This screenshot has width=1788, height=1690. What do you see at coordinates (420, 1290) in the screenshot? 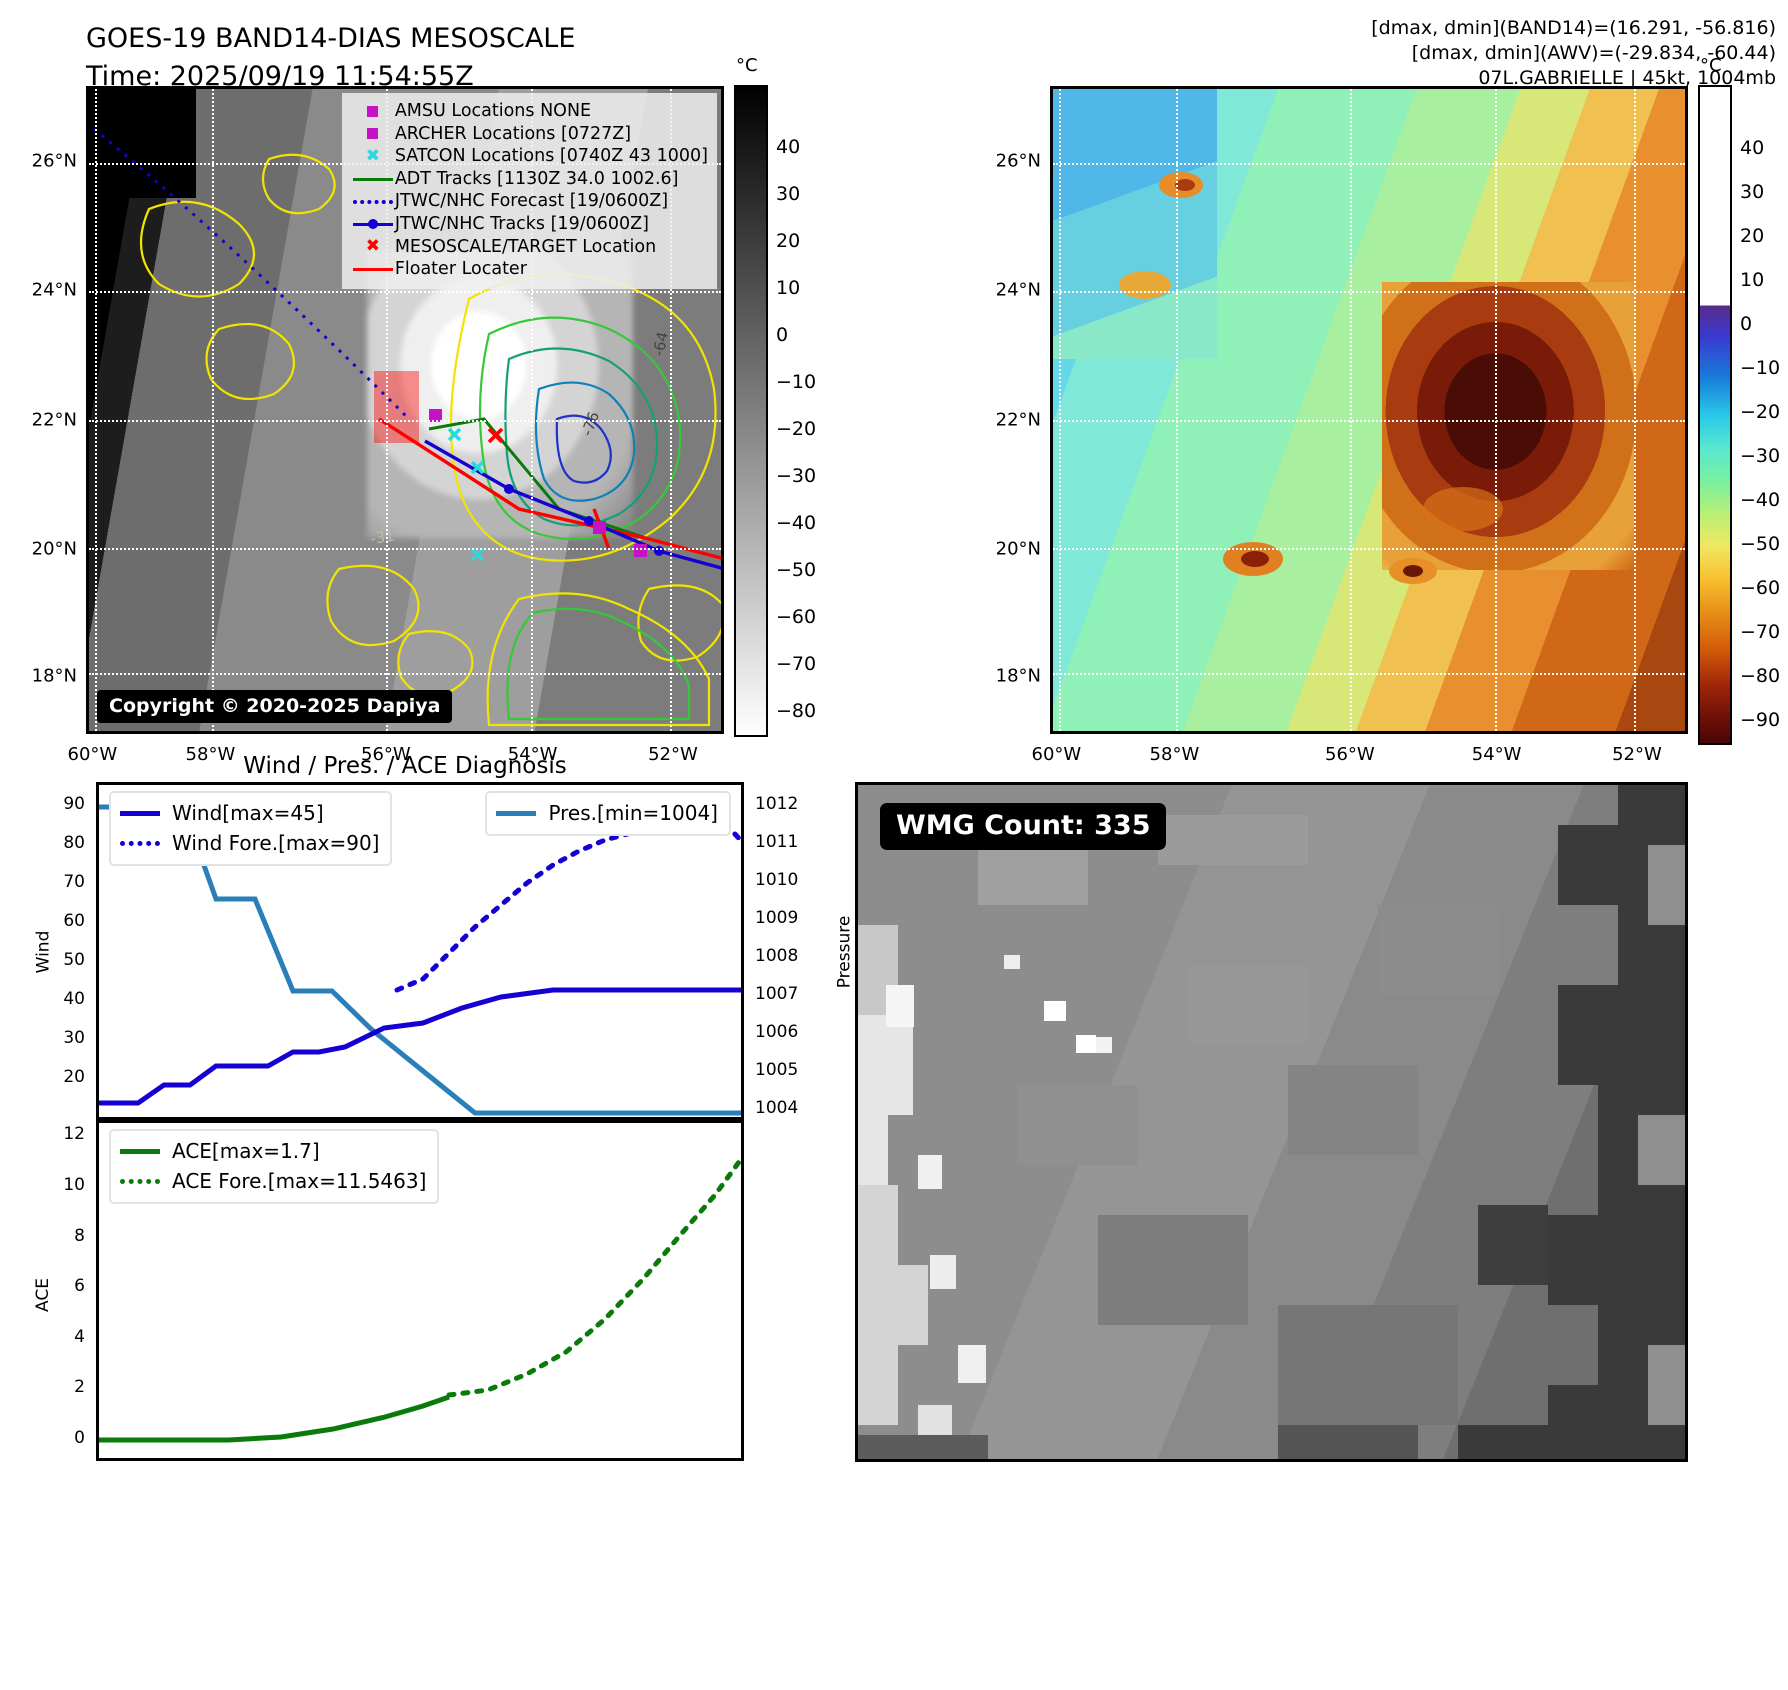
I see `ace-chart: ACE[max=1.7] ACE Fore.[max=11.5463]` at bounding box center [420, 1290].